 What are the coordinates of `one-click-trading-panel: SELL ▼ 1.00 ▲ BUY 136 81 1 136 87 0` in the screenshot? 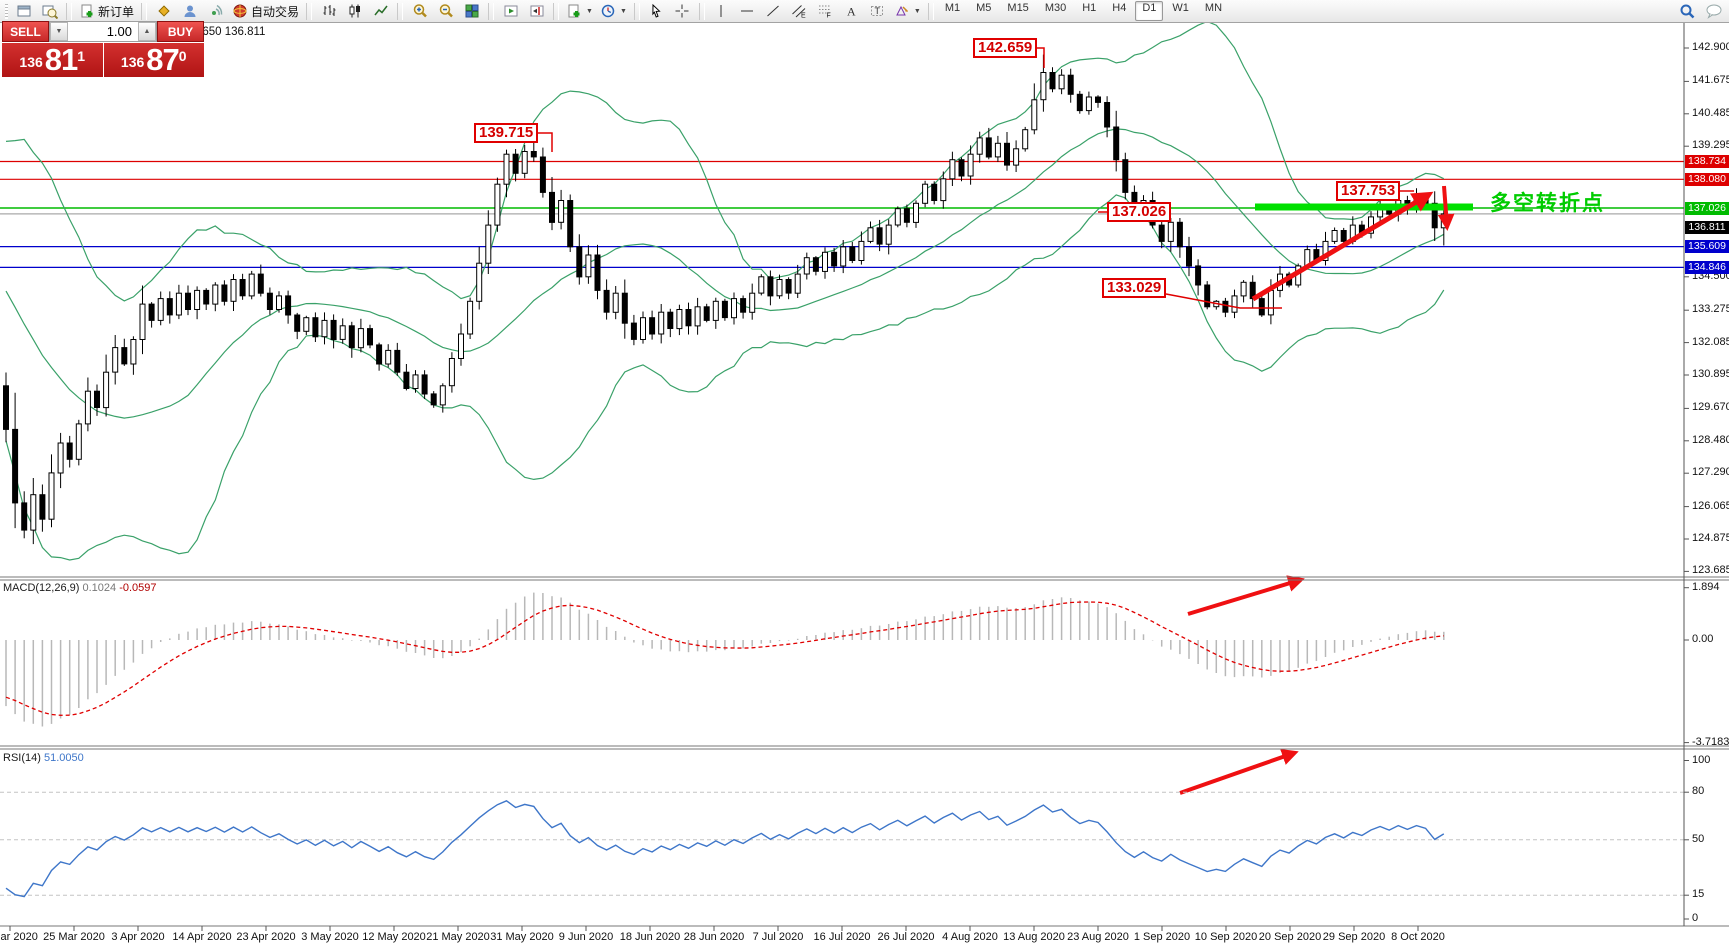 It's located at (103, 49).